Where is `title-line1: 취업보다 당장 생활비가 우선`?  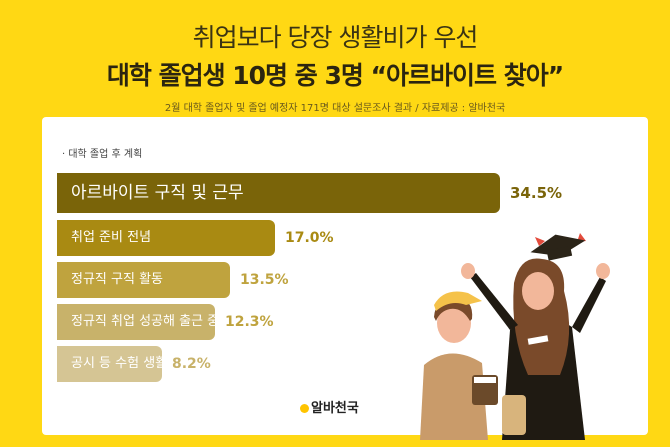 title-line1: 취업보다 당장 생활비가 우선 is located at coordinates (335, 37).